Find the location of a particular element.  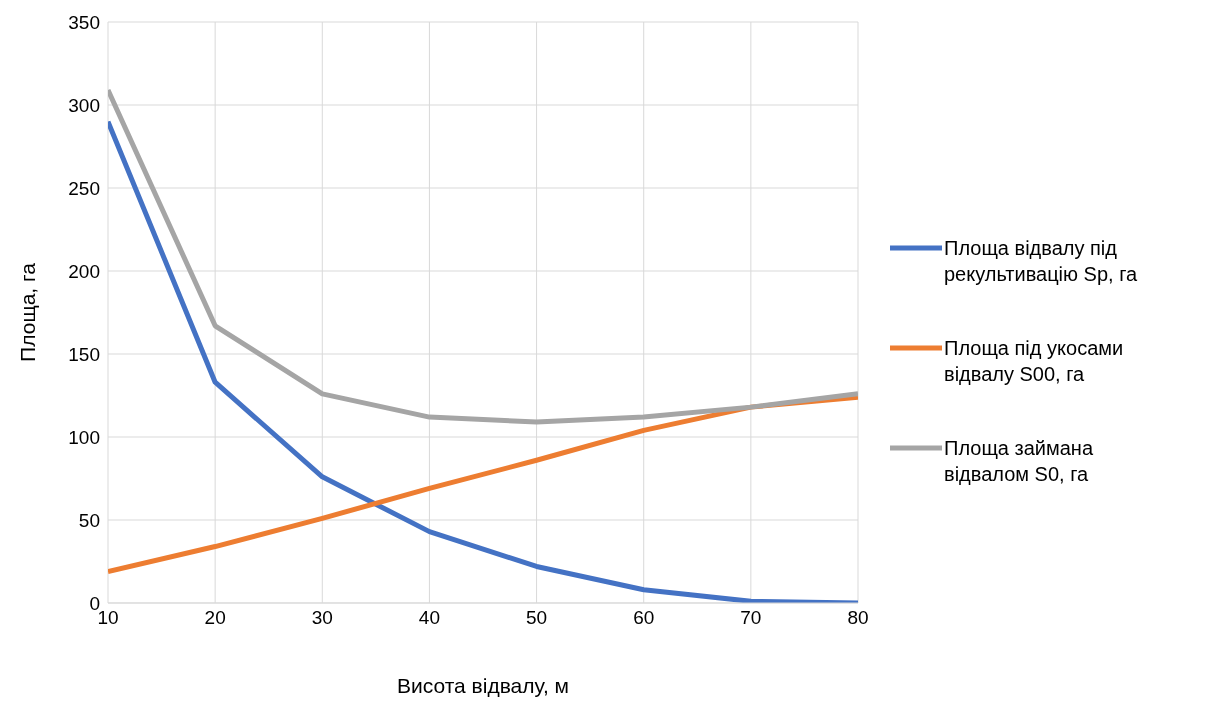

x-tick-label: 80 is located at coordinates (858, 618).